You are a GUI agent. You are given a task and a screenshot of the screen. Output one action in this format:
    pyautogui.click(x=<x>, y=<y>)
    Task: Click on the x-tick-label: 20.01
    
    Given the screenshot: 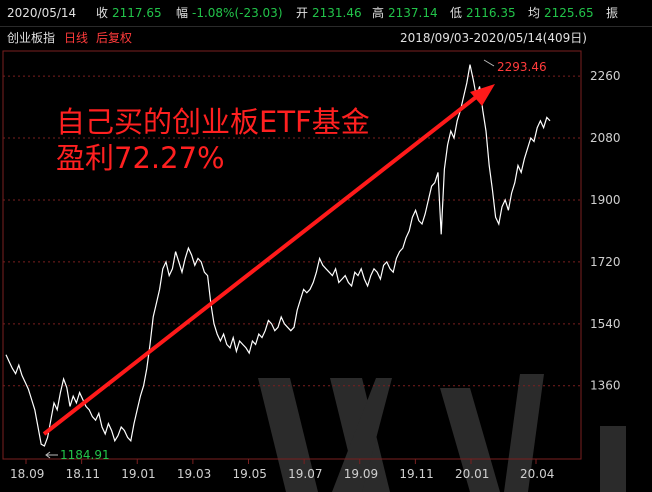 What is the action you would take?
    pyautogui.click(x=472, y=474)
    